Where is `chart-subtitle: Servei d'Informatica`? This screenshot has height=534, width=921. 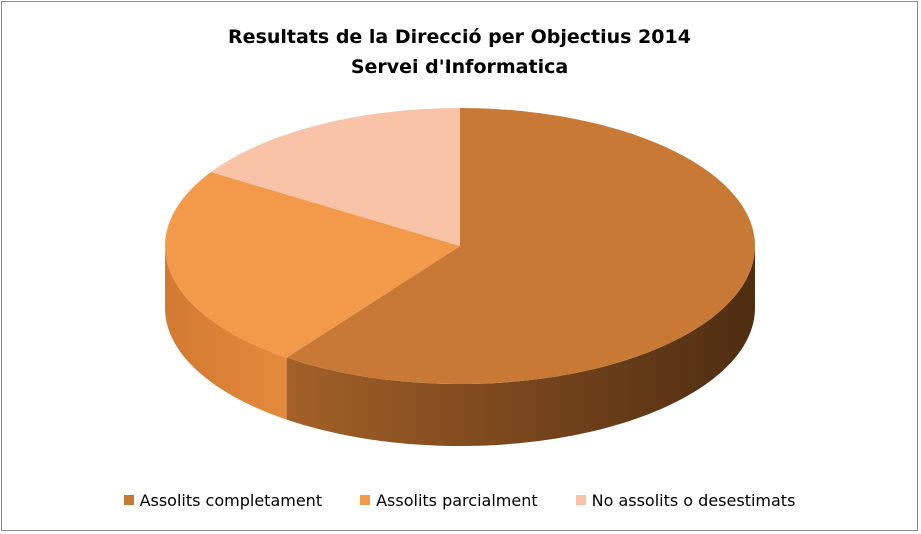
chart-subtitle: Servei d'Informatica is located at coordinates (459, 67).